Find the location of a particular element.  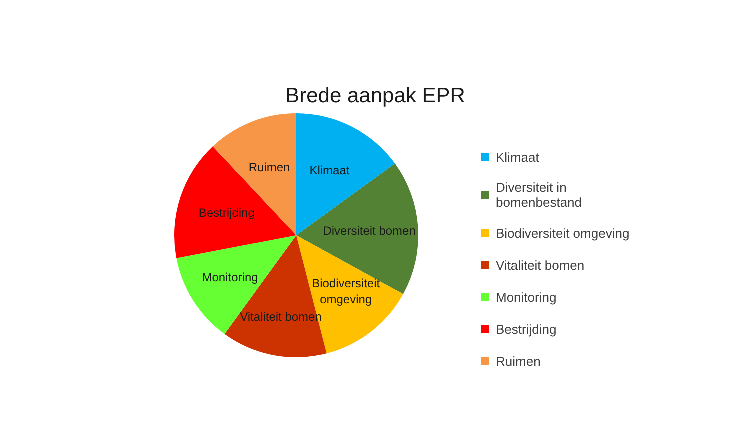

legend-label: Klimaat is located at coordinates (518, 157).